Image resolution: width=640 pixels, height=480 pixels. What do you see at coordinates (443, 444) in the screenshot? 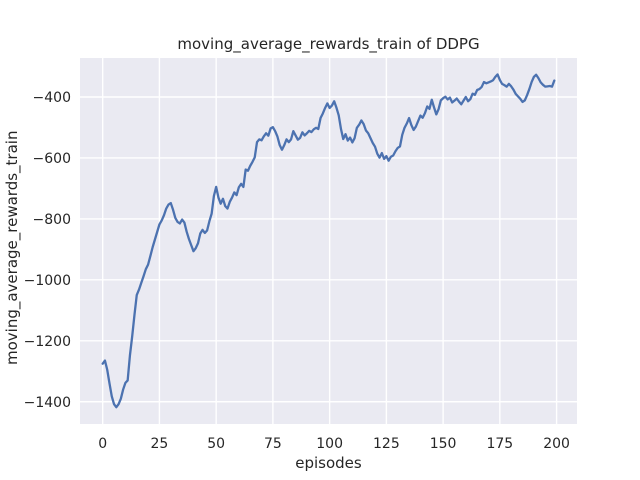
I see `x-tick-label: 150` at bounding box center [443, 444].